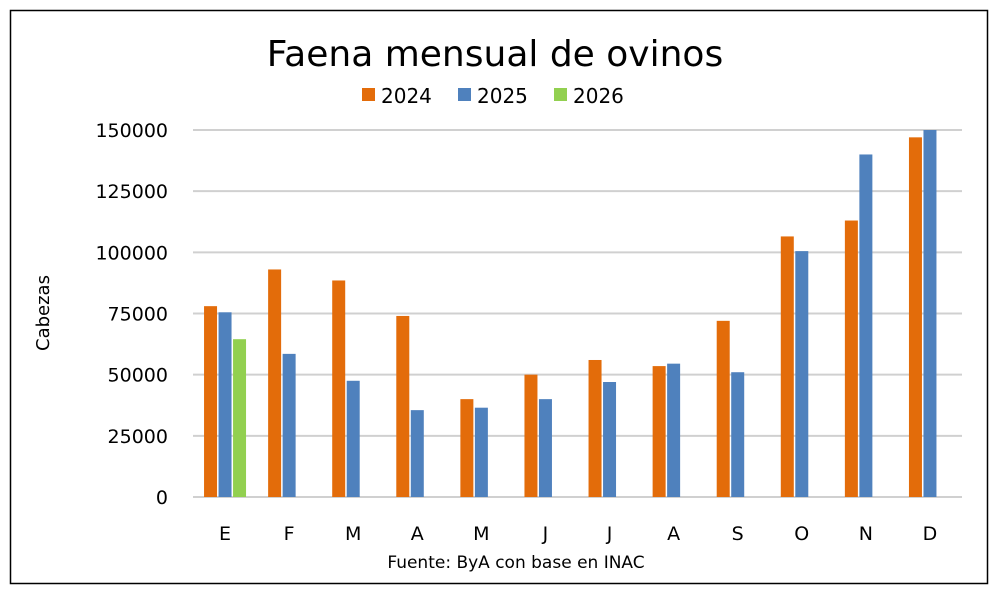  I want to click on x-tick-label: S, so click(738, 534).